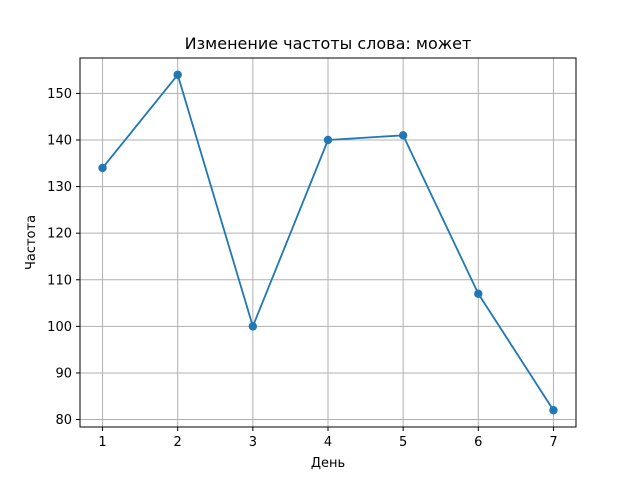  Describe the element at coordinates (31, 242) in the screenshot. I see `y-axis-label: Частота` at that location.